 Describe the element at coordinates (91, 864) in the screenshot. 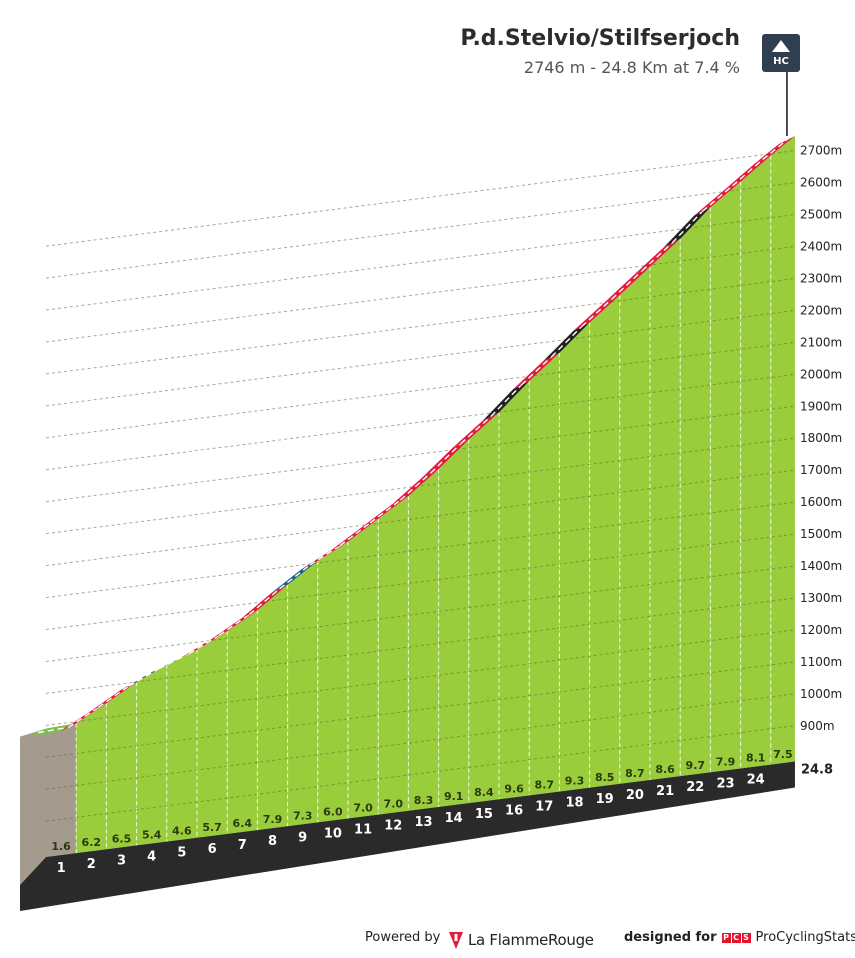

I see `km-label: 2` at that location.